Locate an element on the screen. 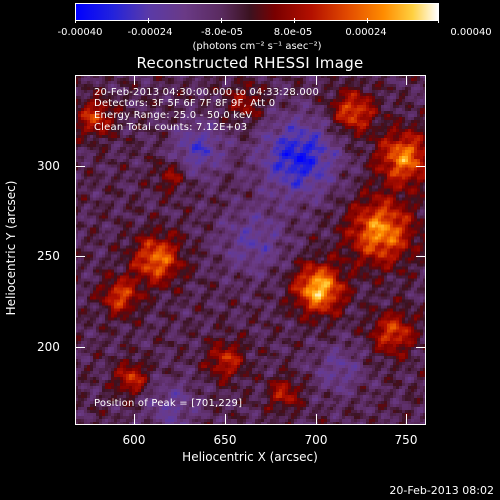  x-tick-label: 650 is located at coordinates (225, 440).